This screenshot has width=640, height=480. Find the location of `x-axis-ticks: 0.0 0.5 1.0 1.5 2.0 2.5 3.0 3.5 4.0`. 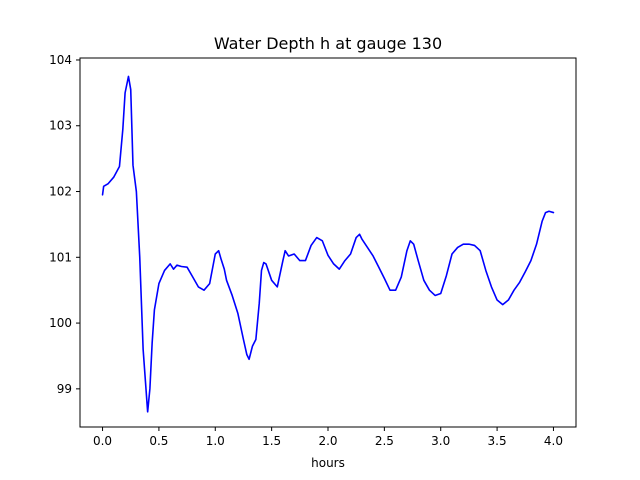

x-axis-ticks: 0.0 0.5 1.0 1.5 2.0 2.5 3.0 3.5 4.0 is located at coordinates (328, 437).